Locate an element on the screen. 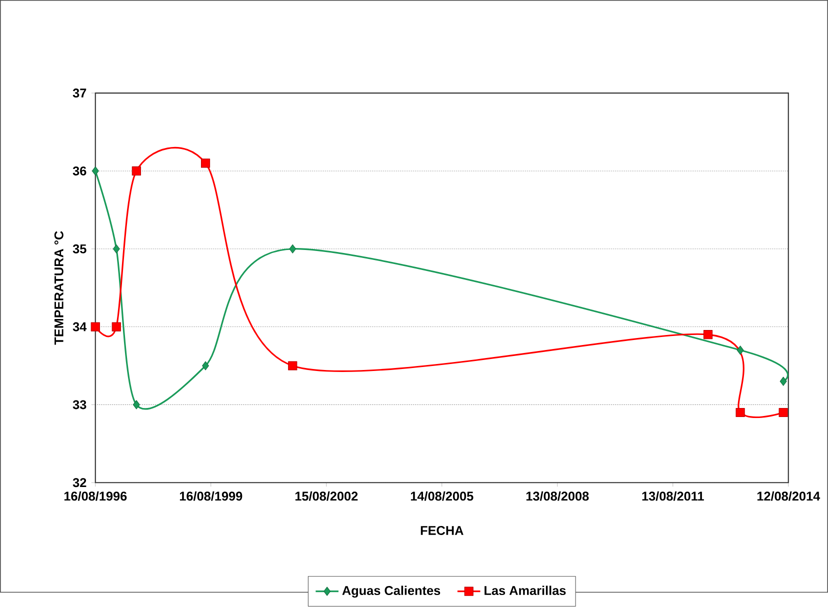  y-tick-label: 37 is located at coordinates (79, 93).